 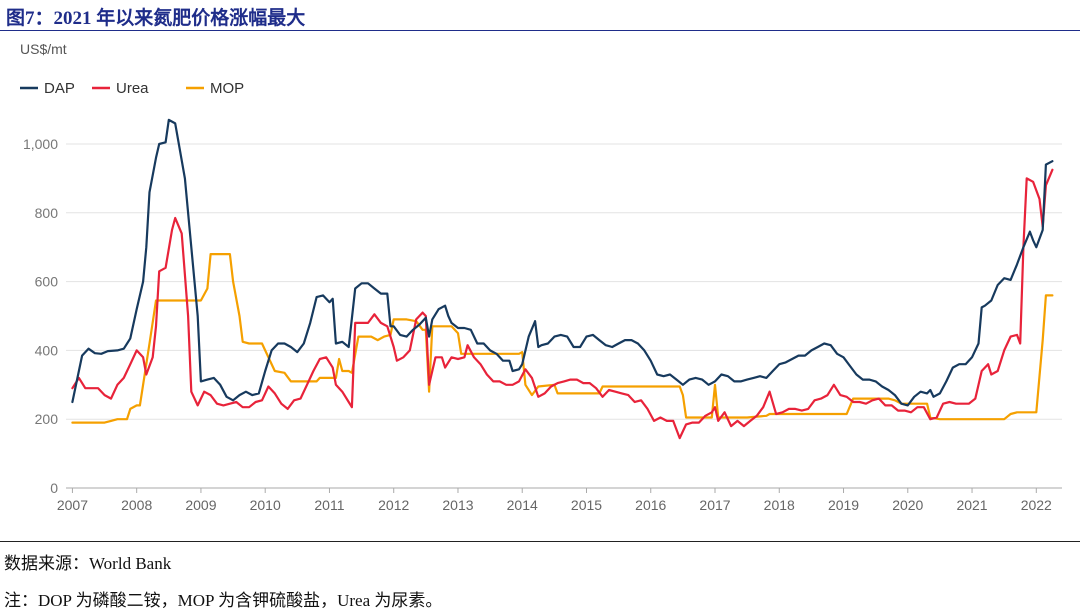 I want to click on legend-label-mop: MOP, so click(x=227, y=88).